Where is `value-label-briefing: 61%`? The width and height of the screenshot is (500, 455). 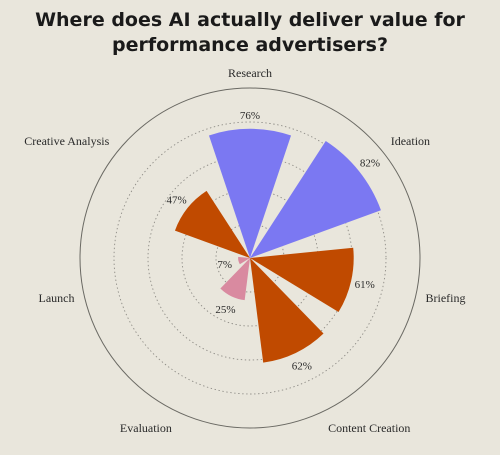 value-label-briefing: 61% is located at coordinates (365, 285).